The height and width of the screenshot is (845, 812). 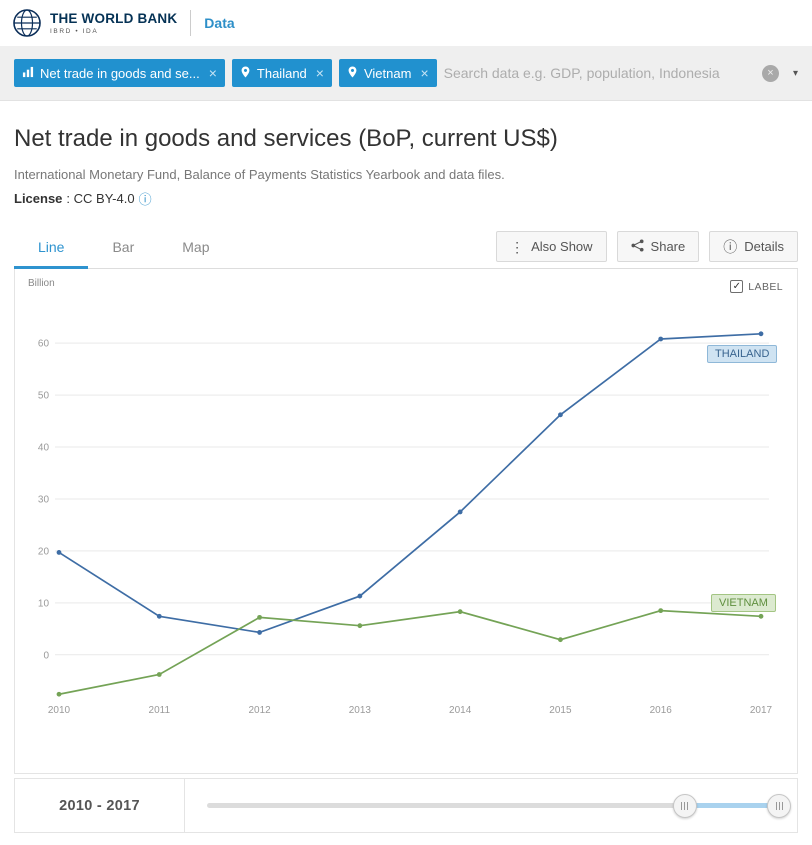 What do you see at coordinates (599, 73) in the screenshot?
I see `search-input` at bounding box center [599, 73].